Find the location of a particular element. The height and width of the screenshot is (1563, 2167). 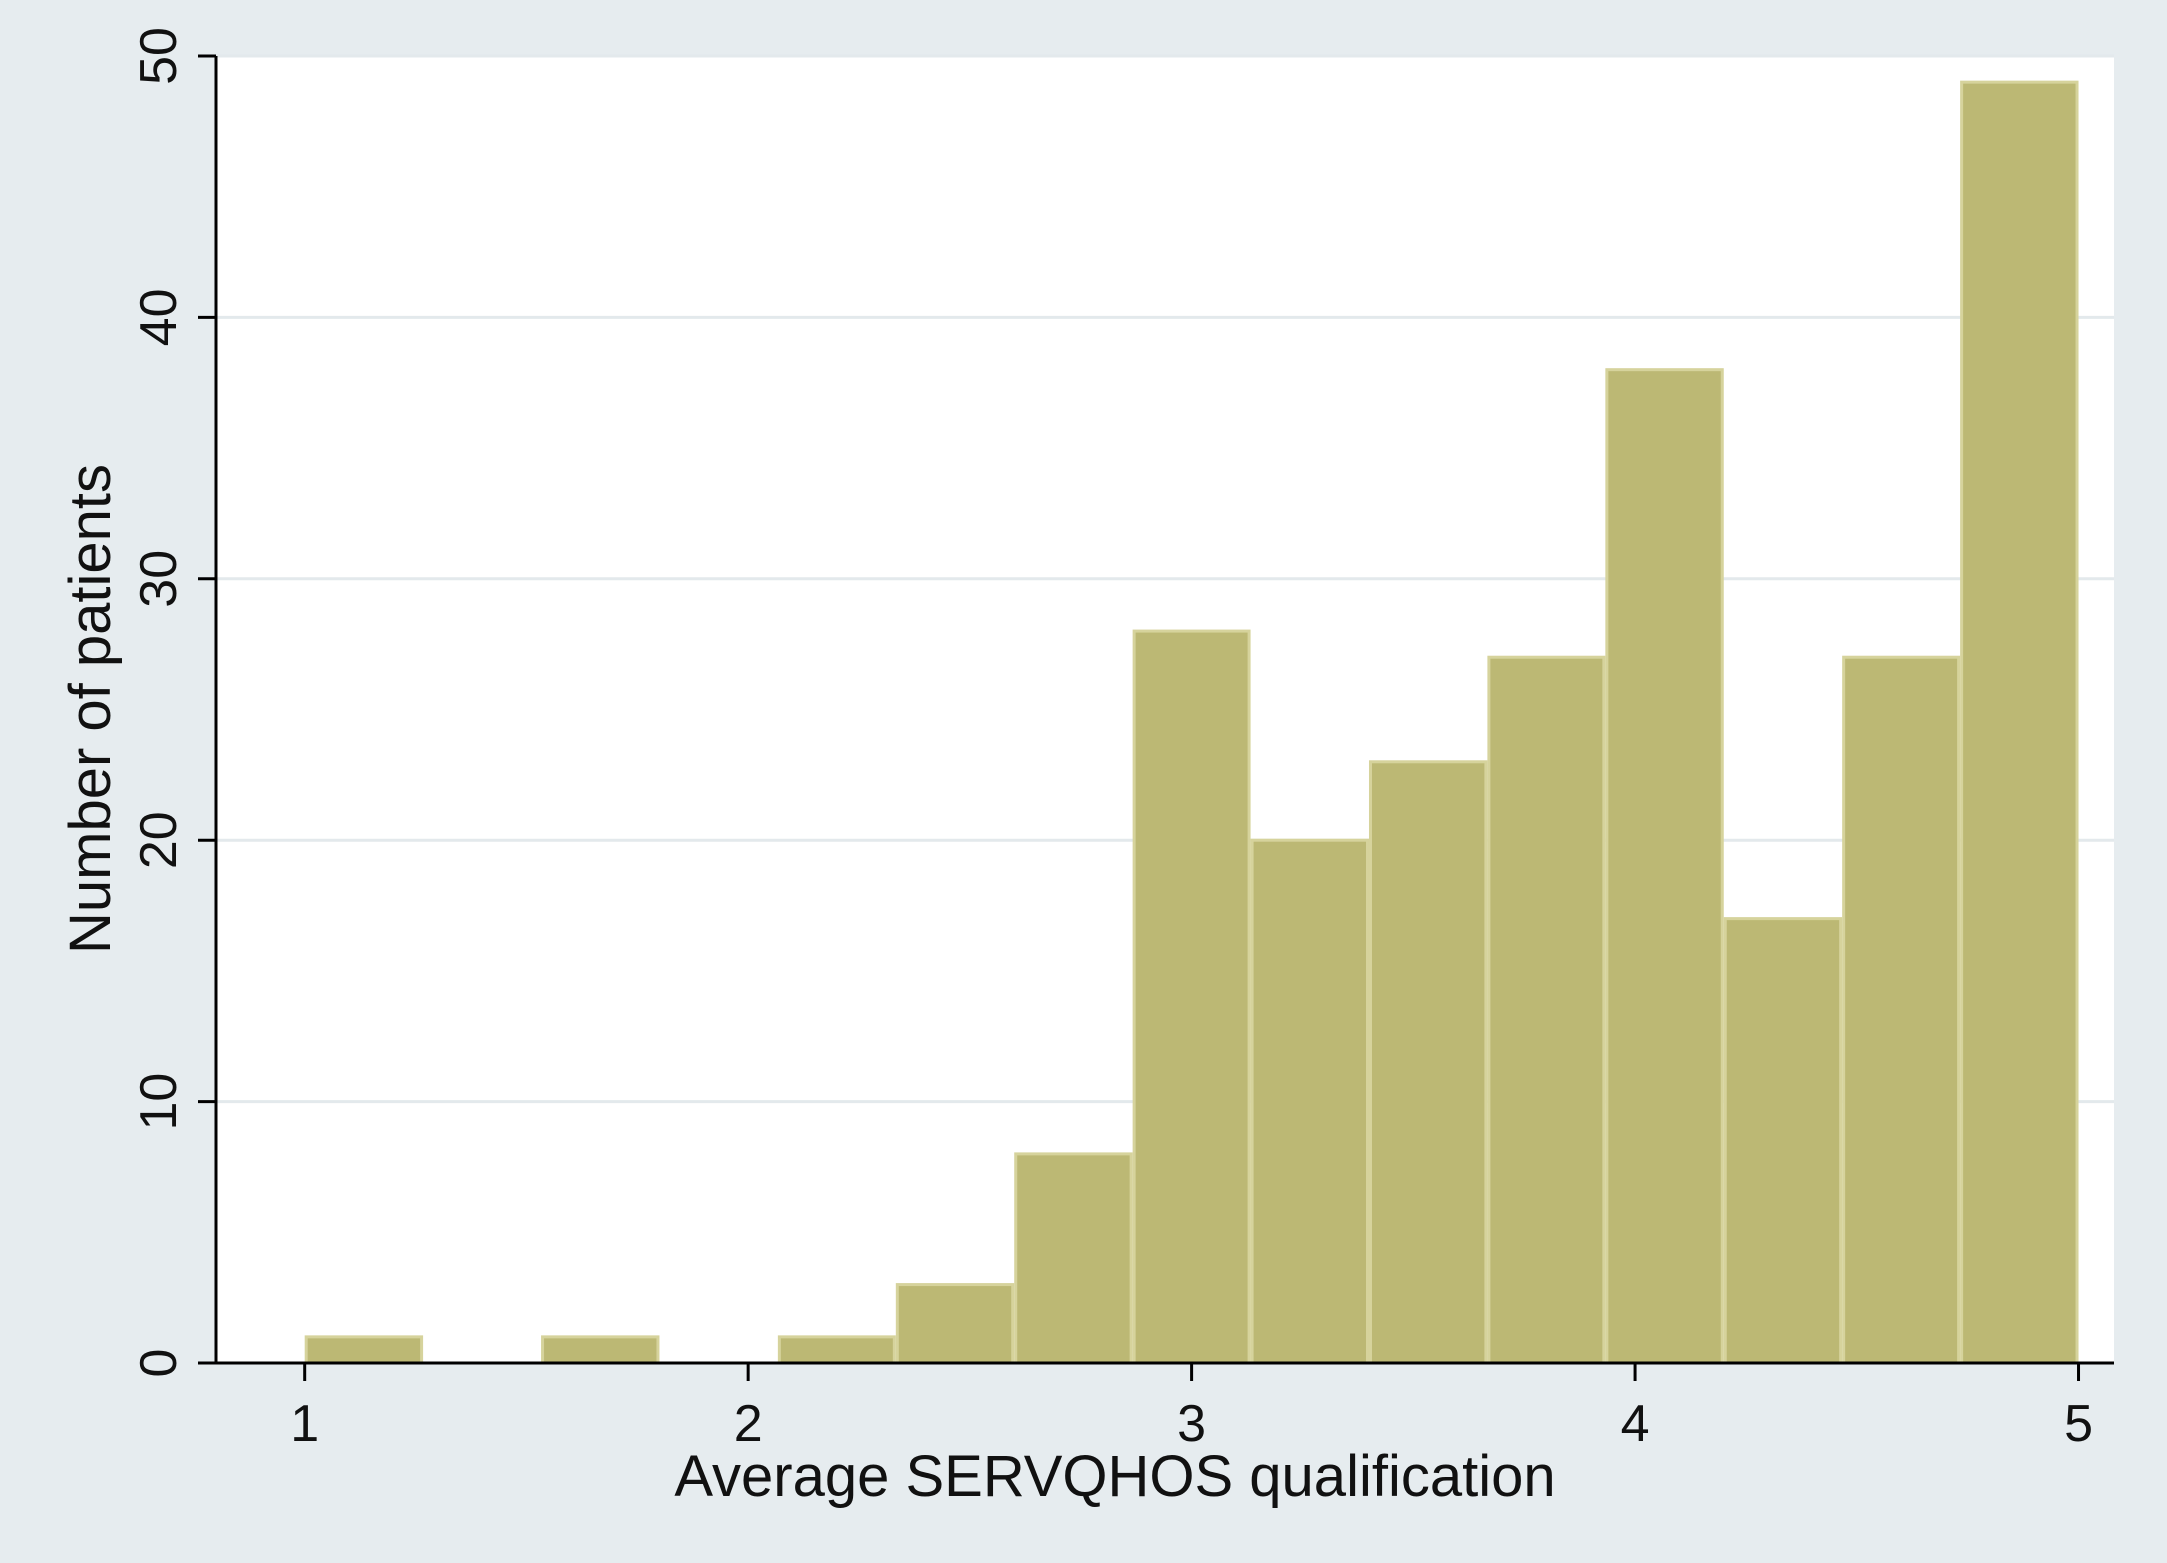

x-tick-label: 2 is located at coordinates (748, 1424).